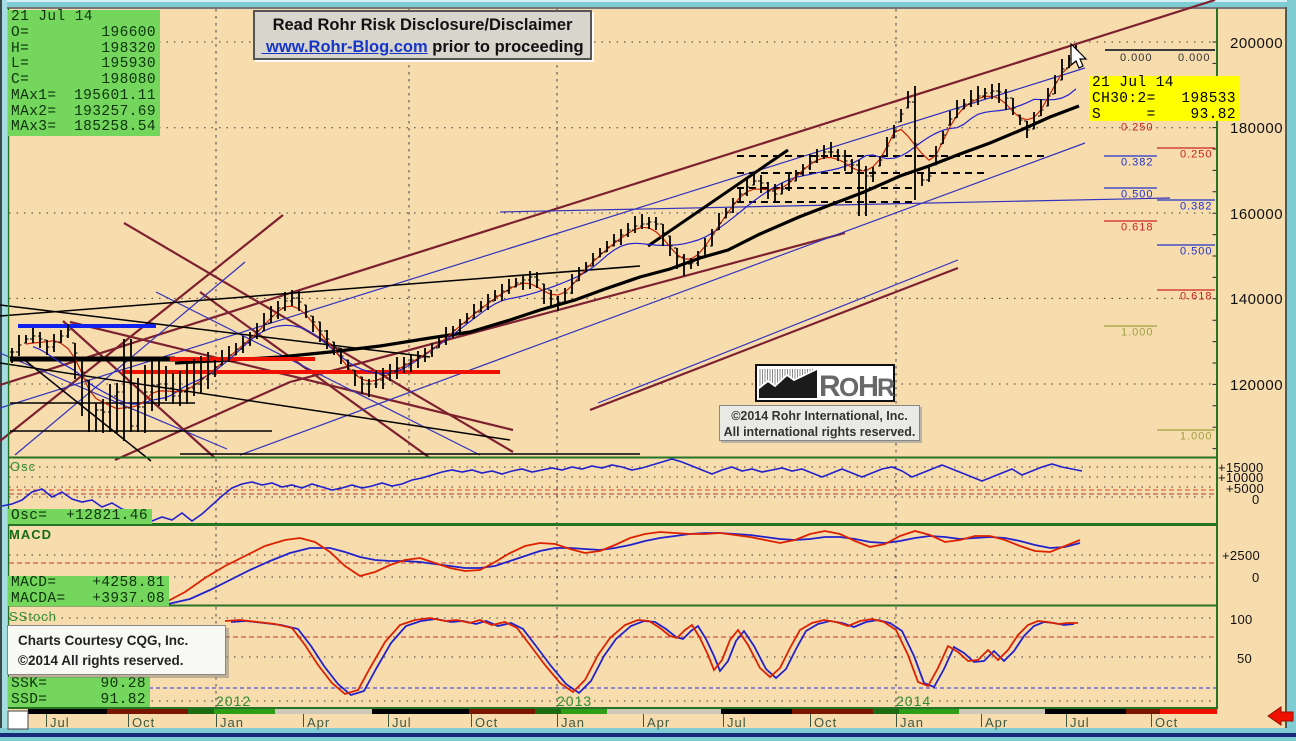  I want to click on svg-text: H, so click(868, 387).